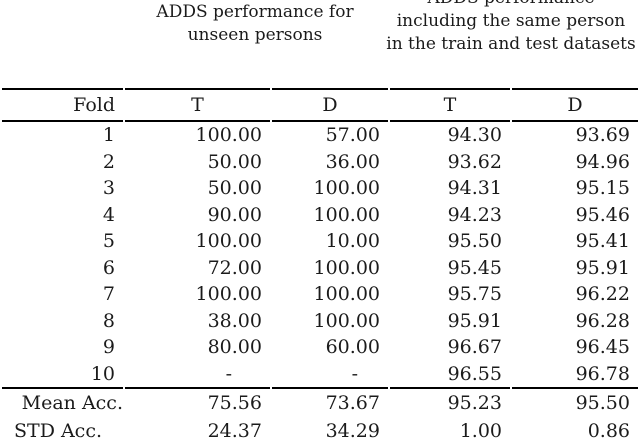  I want to click on table-cell: 94.23, so click(450, 215).